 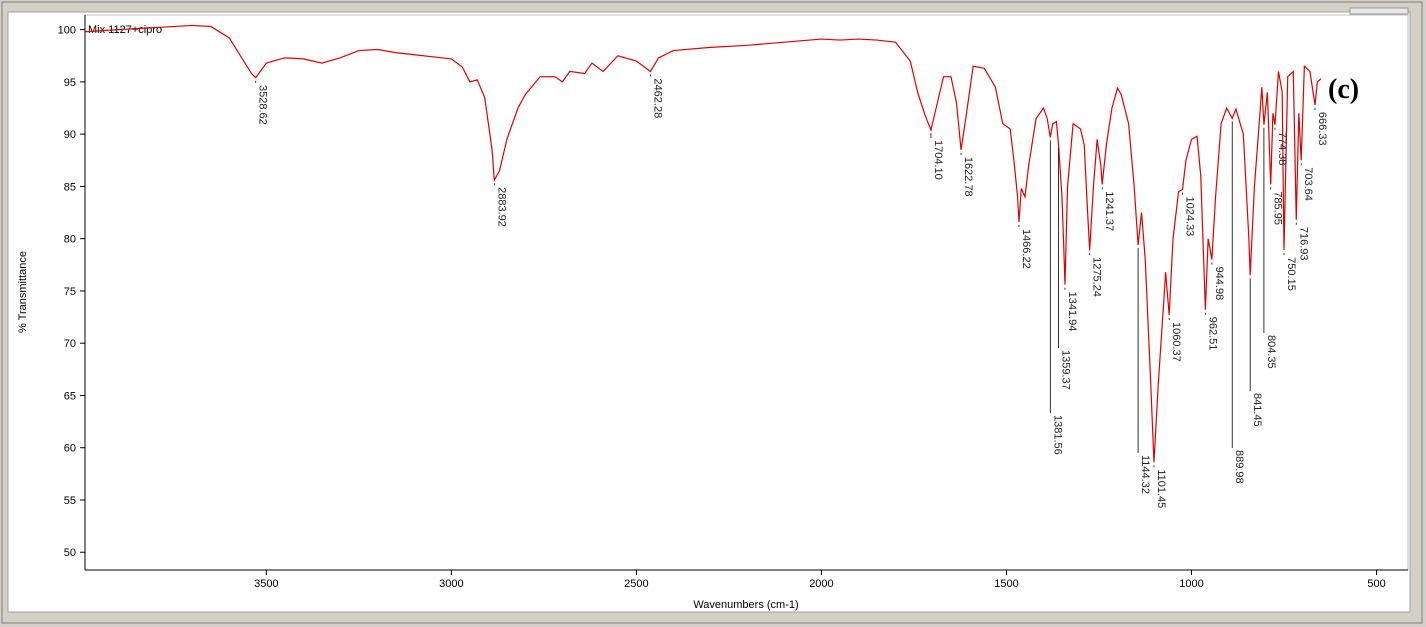 What do you see at coordinates (1066, 370) in the screenshot?
I see `peak-label: 1359.37` at bounding box center [1066, 370].